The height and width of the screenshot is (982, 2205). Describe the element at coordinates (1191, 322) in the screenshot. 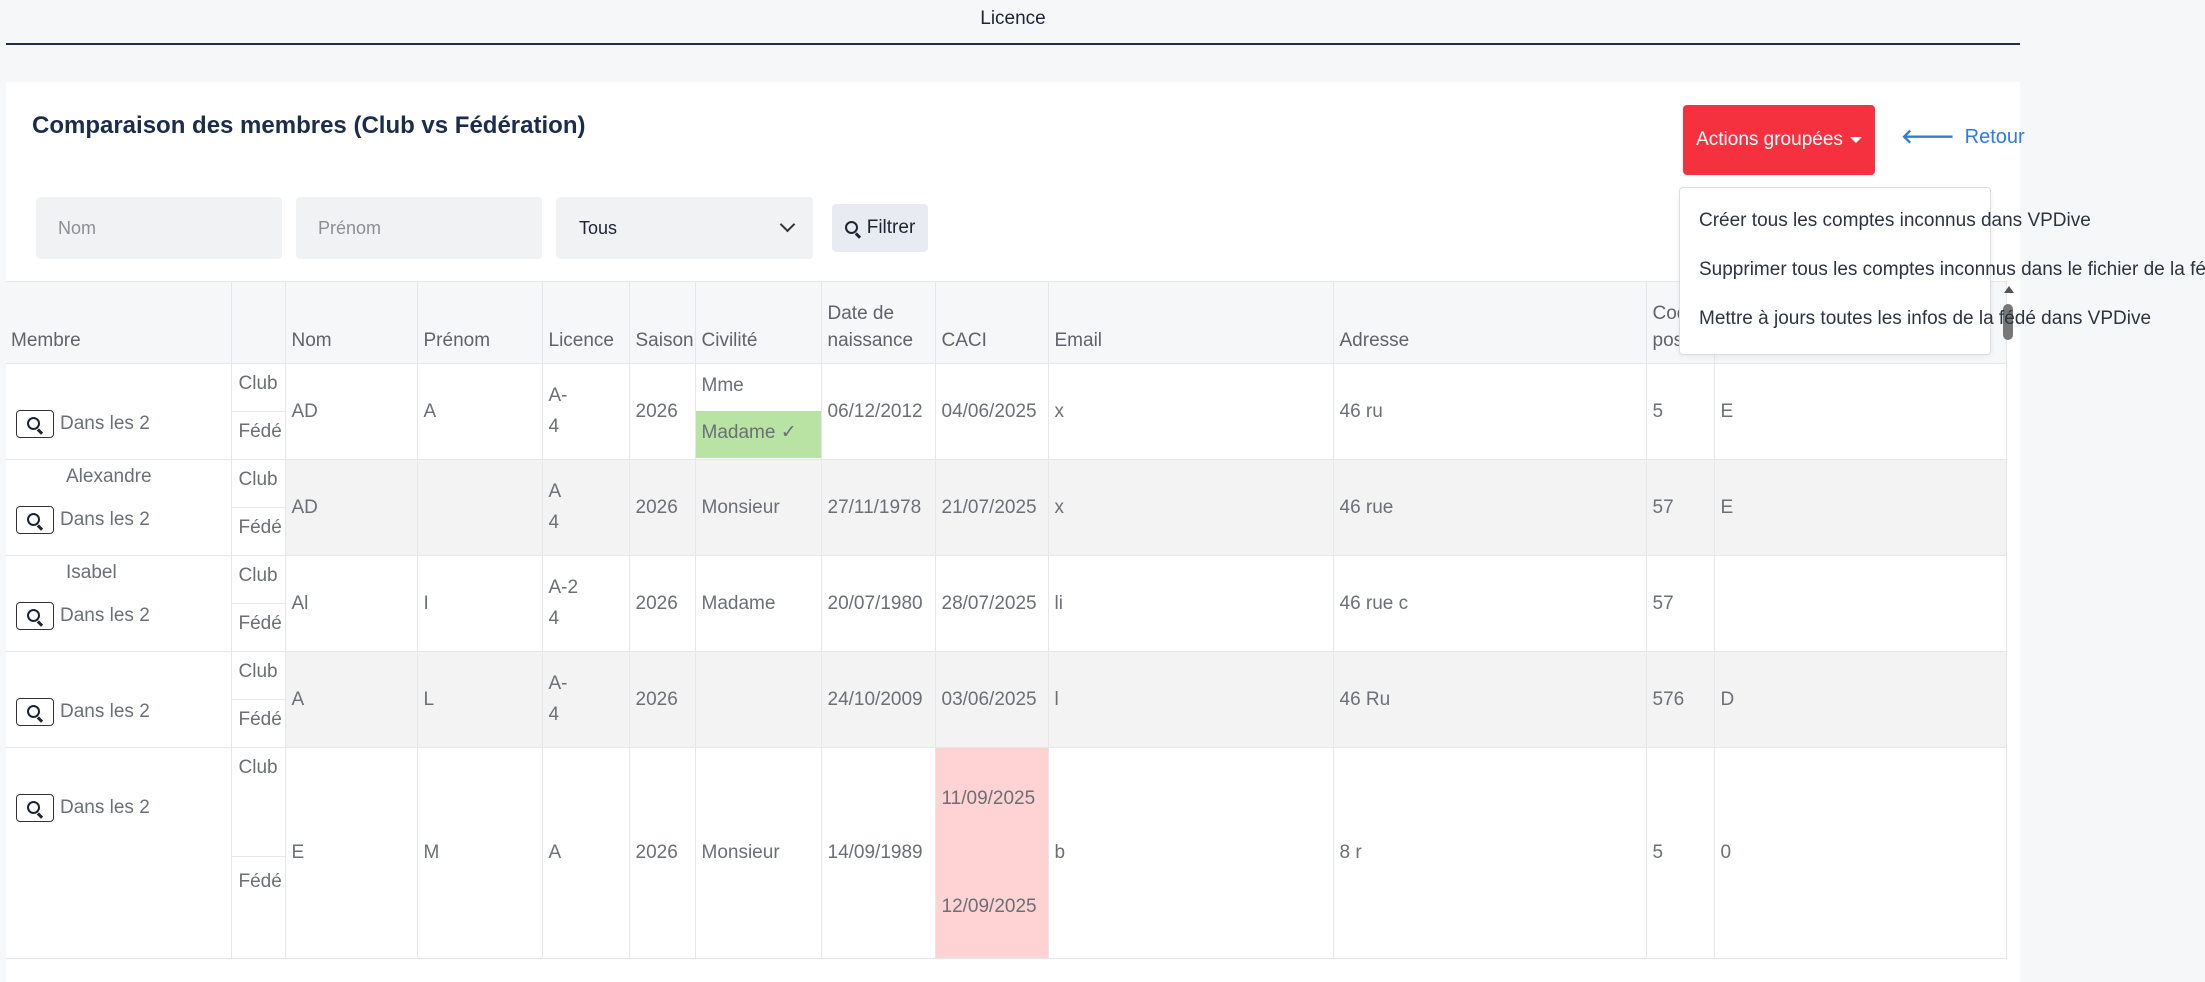

I see `col-email: Email` at that location.